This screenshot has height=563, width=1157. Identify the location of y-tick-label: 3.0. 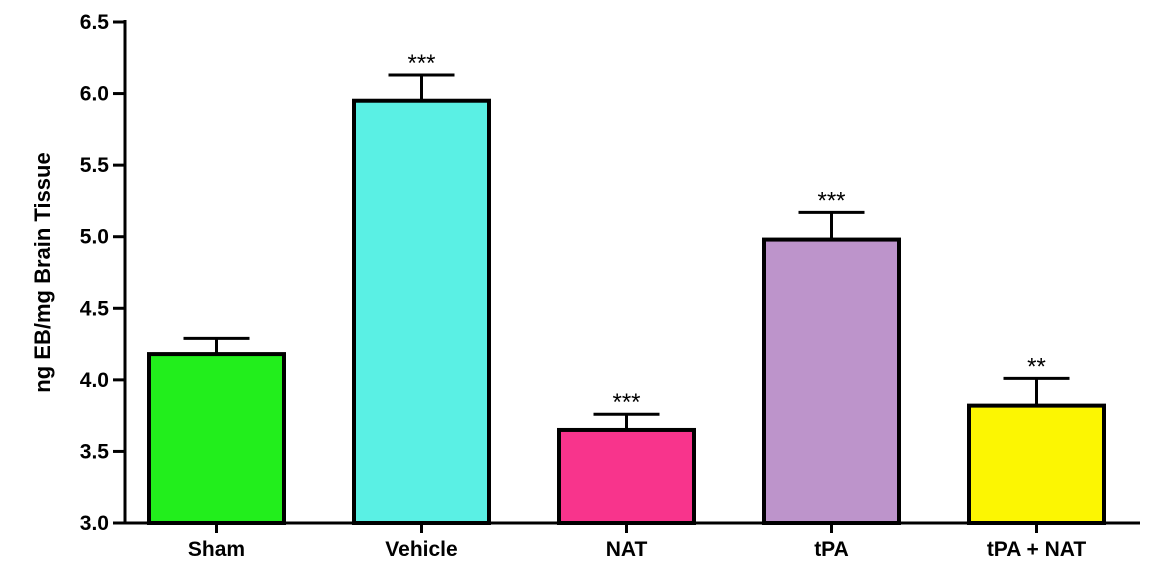
(94, 523).